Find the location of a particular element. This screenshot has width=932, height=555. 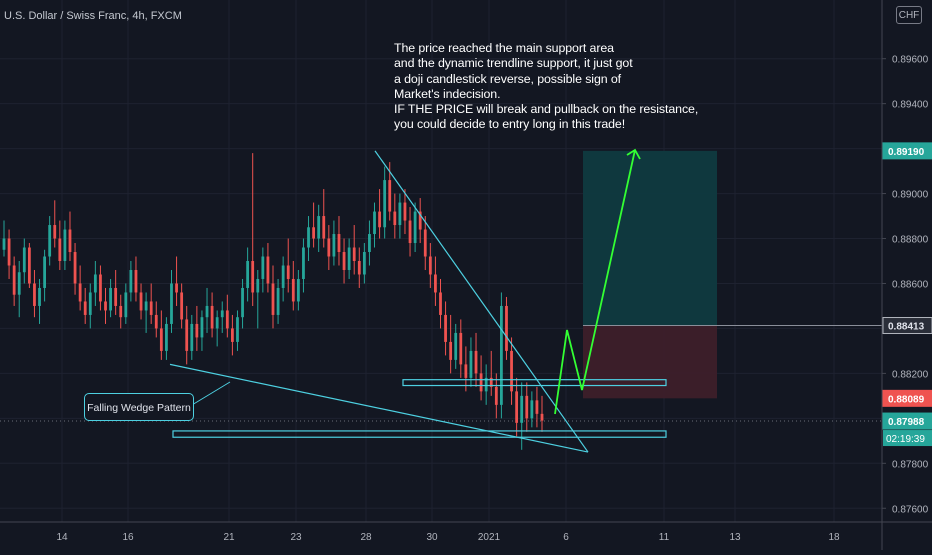

long-position-tool is located at coordinates (732, 274).